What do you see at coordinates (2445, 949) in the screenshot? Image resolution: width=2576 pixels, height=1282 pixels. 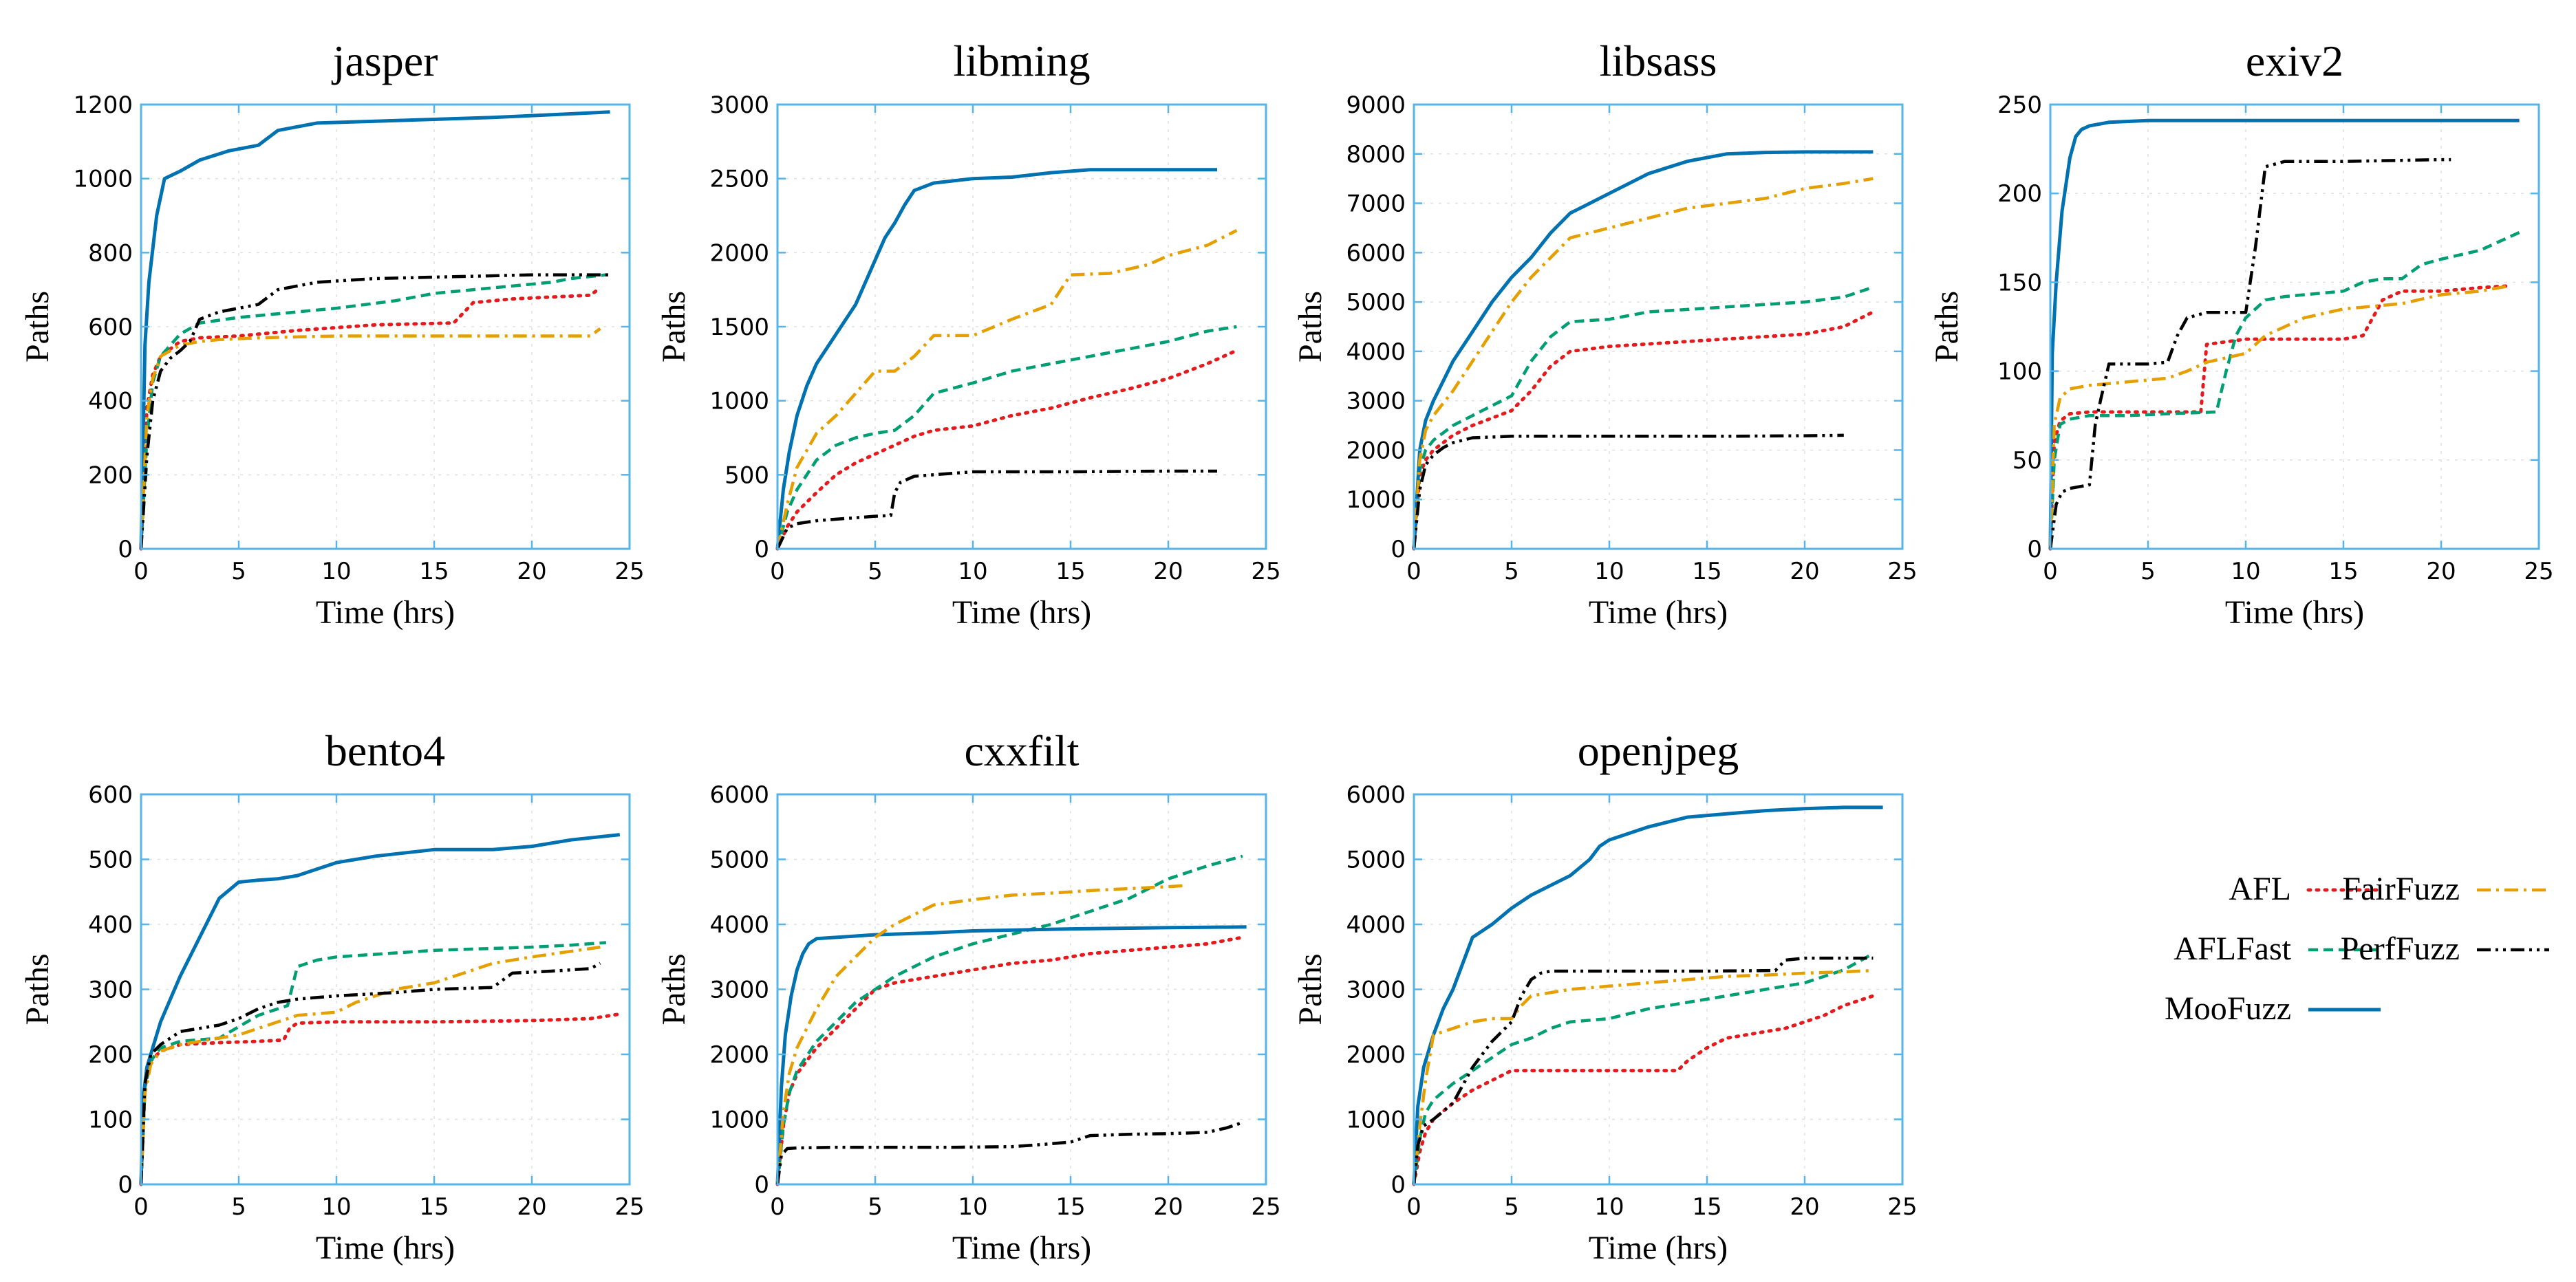 I see `legend-entry-perffuzz: PerfFuzz` at bounding box center [2445, 949].